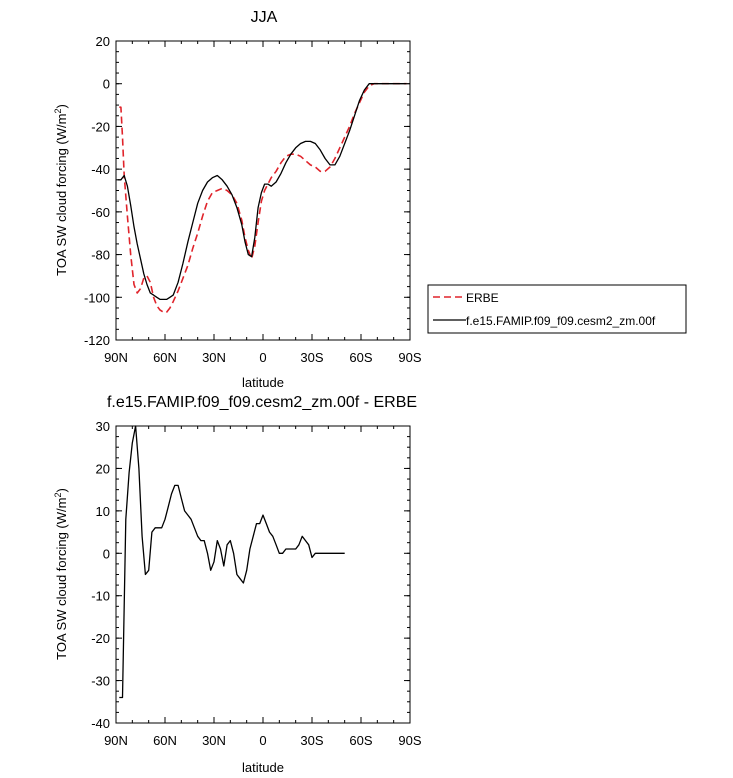 The height and width of the screenshot is (778, 733). I want to click on y-tick-label: 30, so click(103, 426).